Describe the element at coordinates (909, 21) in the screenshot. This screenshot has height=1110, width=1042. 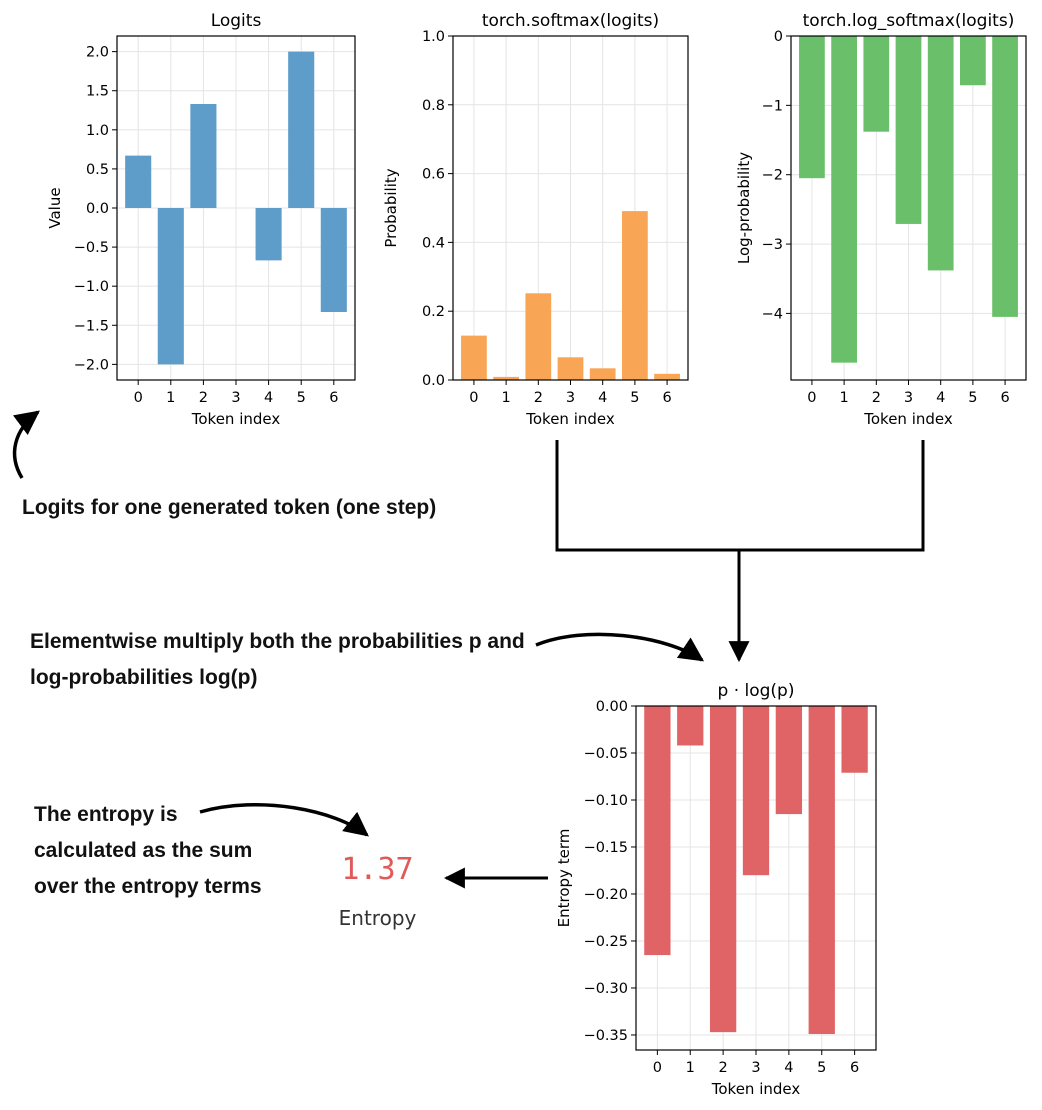
I see `chart-title: torch.log_softmax(logits)` at that location.